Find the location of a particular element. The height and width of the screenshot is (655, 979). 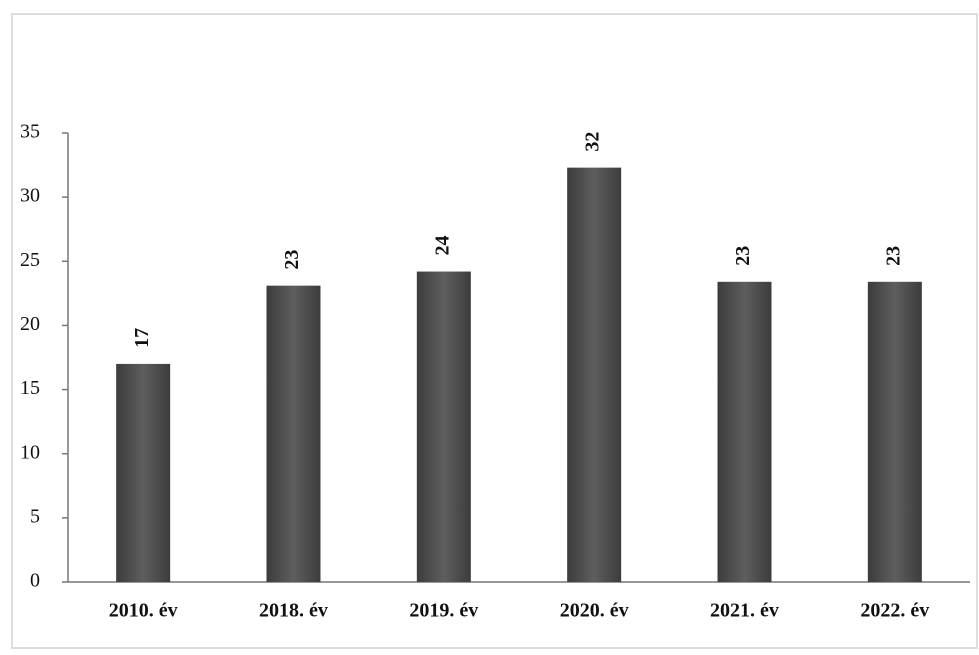

y-tick-label: 35 is located at coordinates (30, 132).